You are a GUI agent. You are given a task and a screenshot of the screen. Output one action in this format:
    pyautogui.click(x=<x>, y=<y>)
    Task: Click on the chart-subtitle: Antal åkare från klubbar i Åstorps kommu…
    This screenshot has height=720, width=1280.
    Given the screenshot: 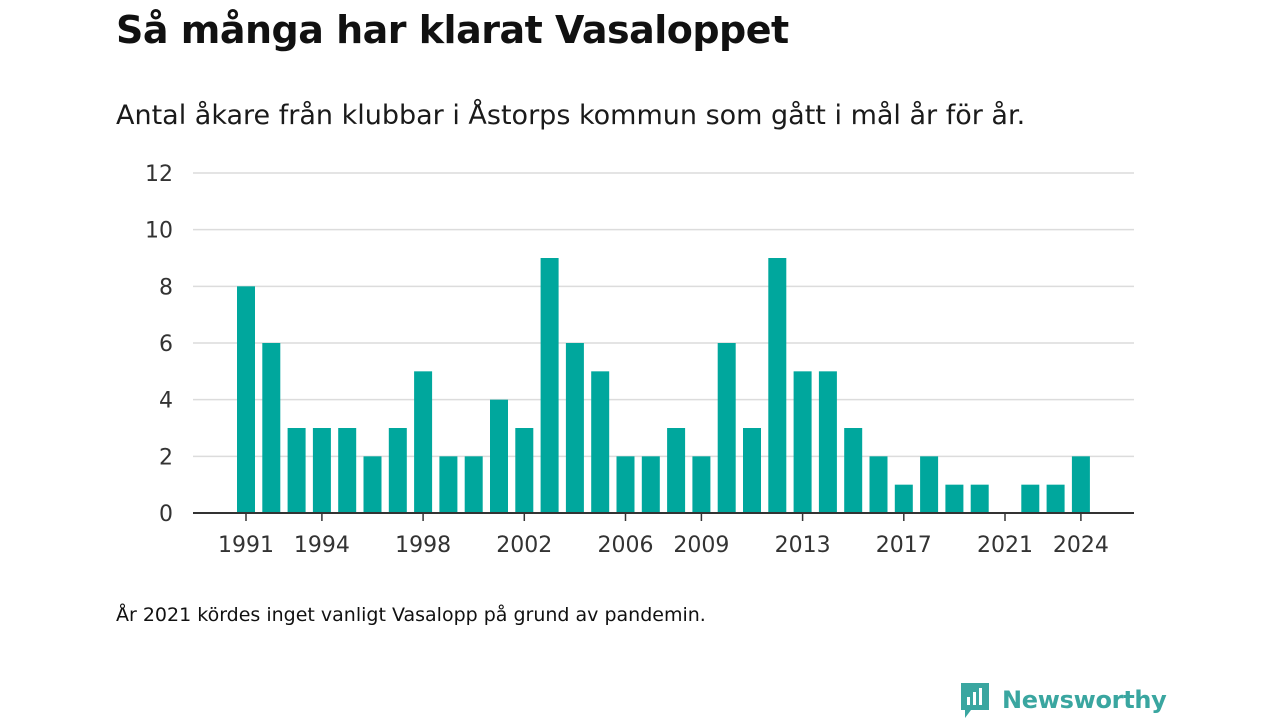 What is the action you would take?
    pyautogui.click(x=571, y=115)
    